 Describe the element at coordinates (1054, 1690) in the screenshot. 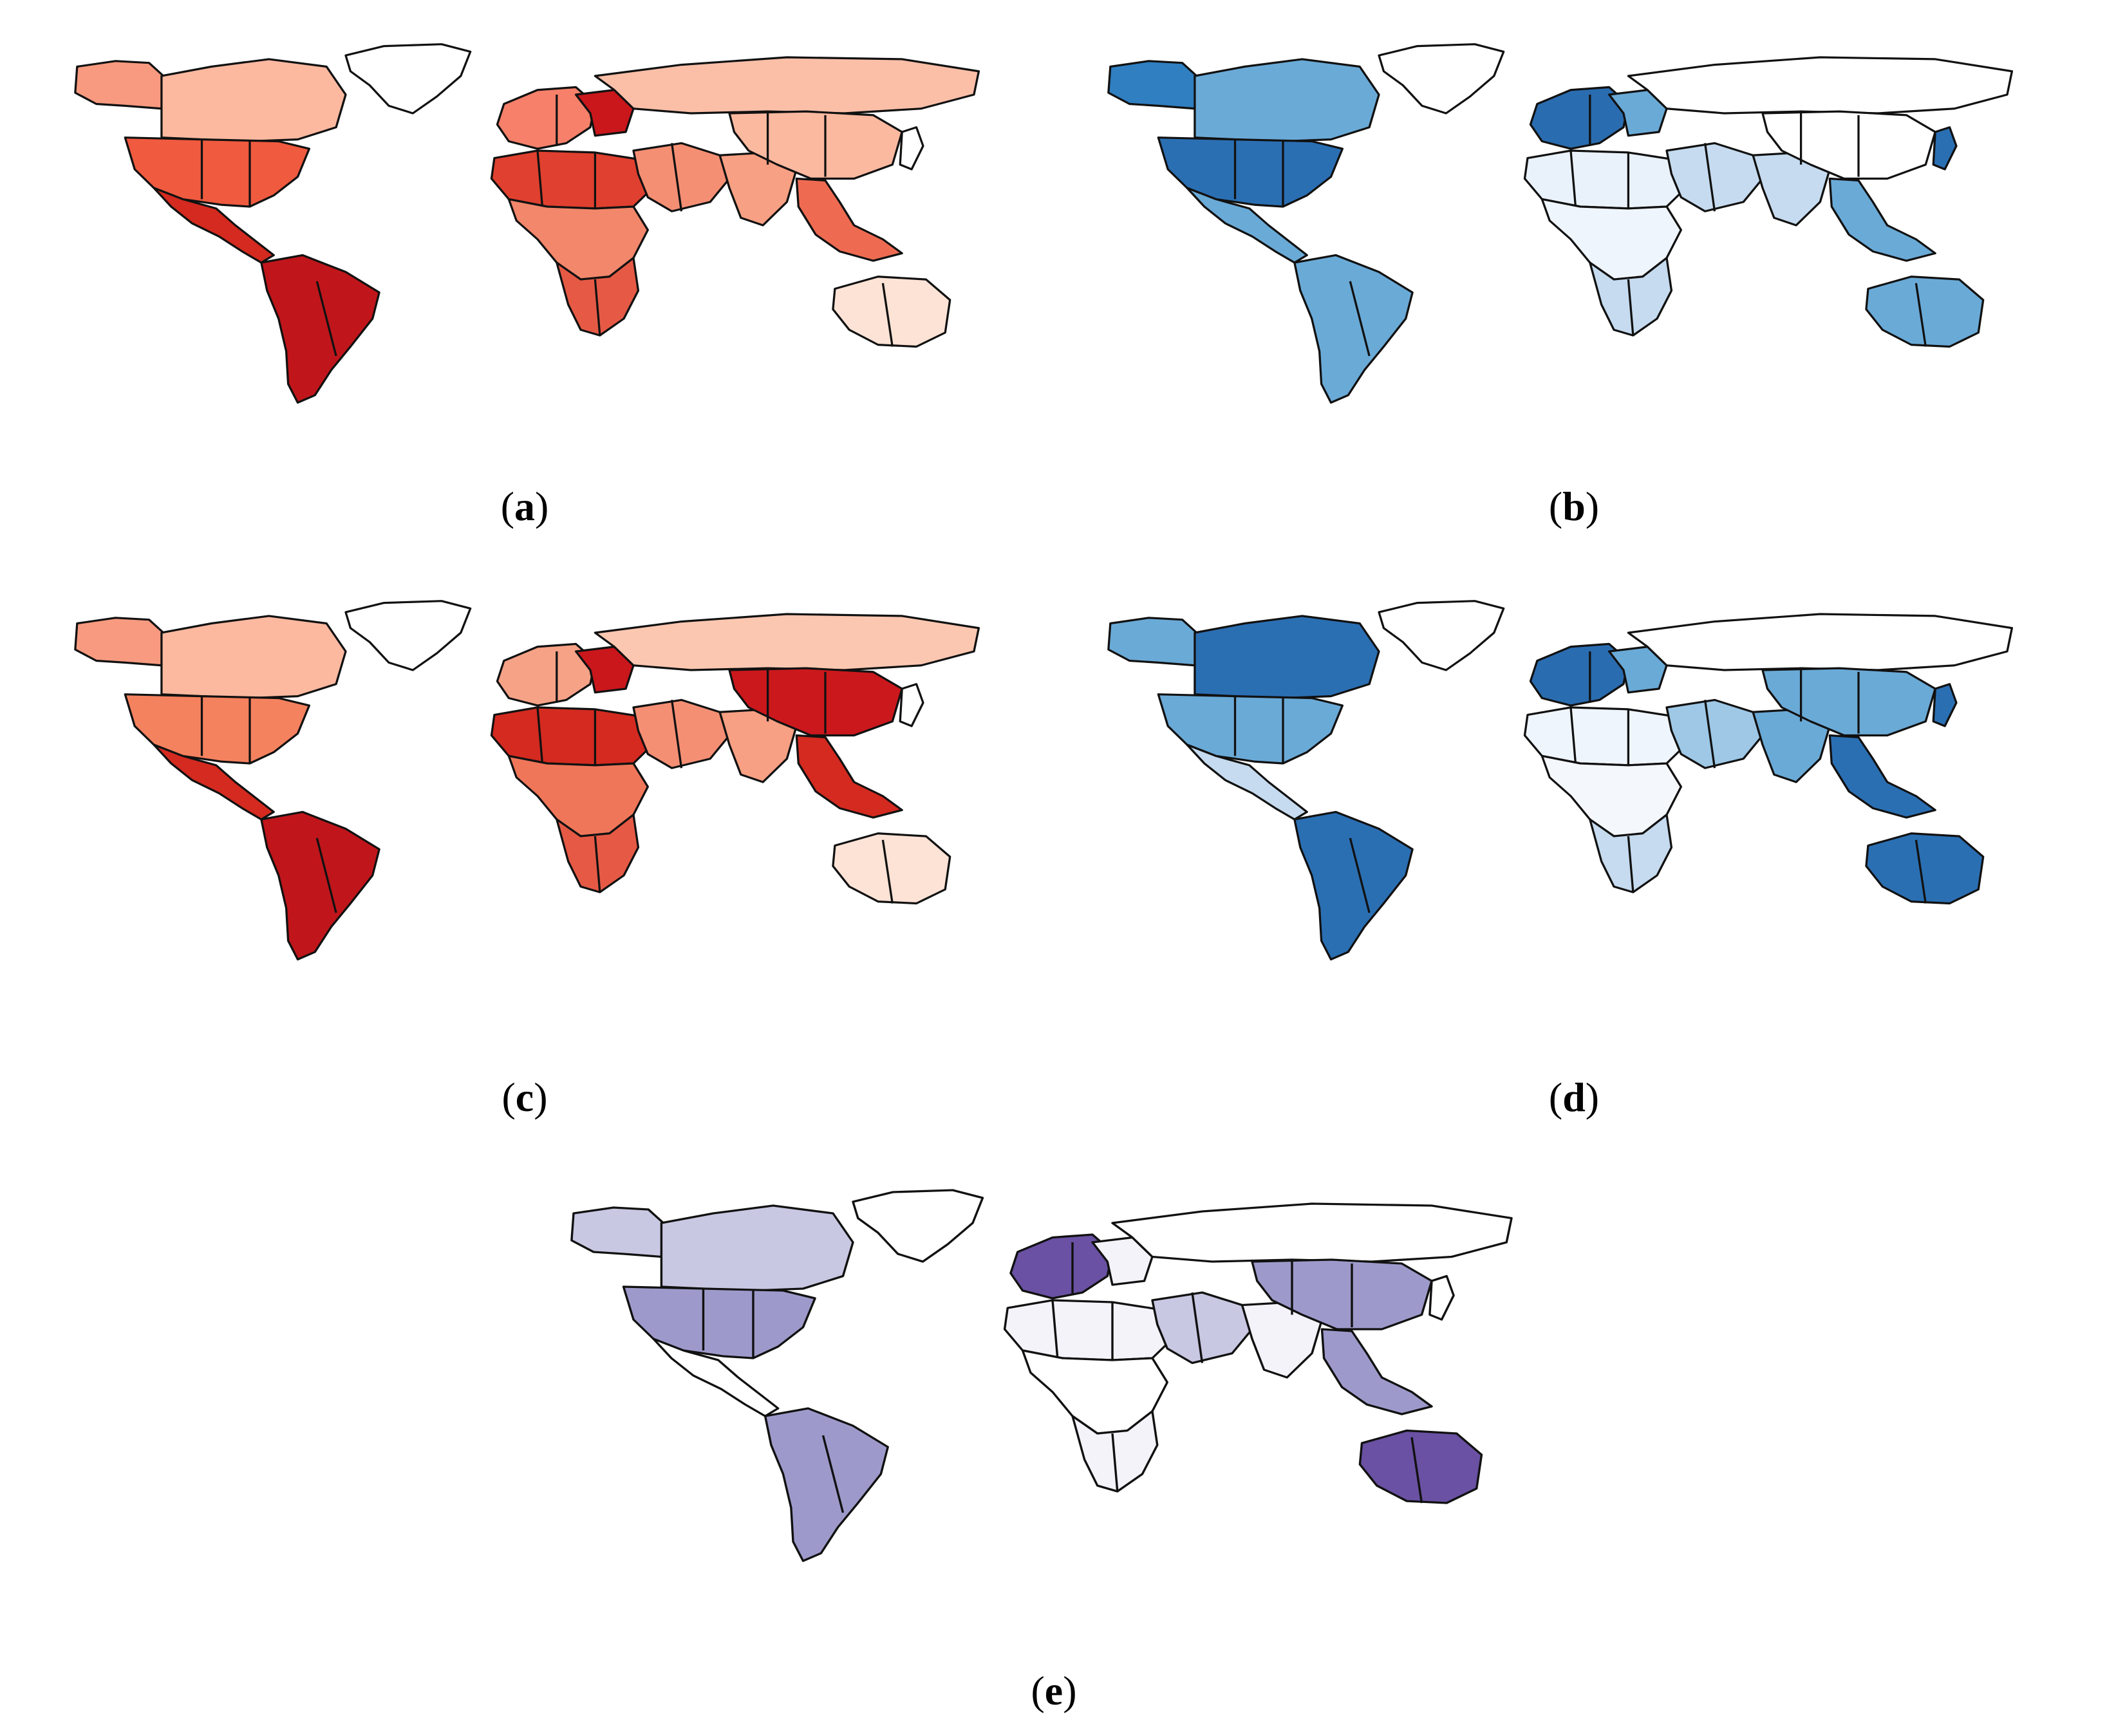

I see `caption-e: (e)` at that location.